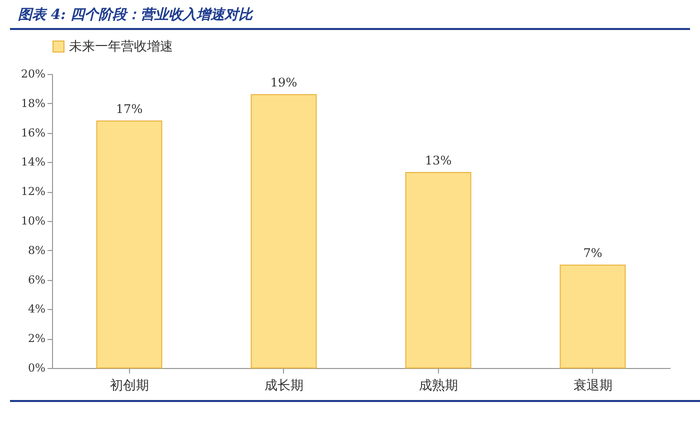 The height and width of the screenshot is (423, 700). What do you see at coordinates (438, 160) in the screenshot?
I see `data-label: 13%` at bounding box center [438, 160].